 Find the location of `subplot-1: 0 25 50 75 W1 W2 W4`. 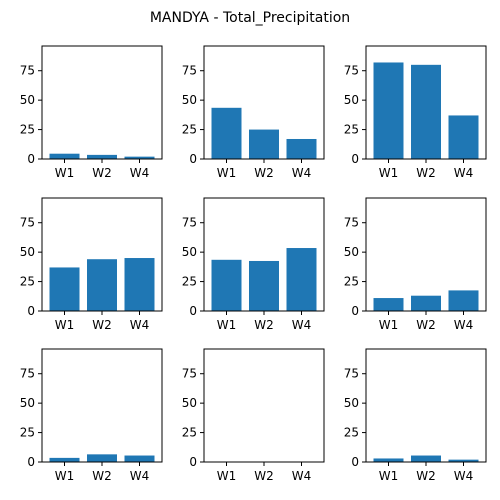

subplot-1: 0 25 50 75 W1 W2 W4 is located at coordinates (91, 112).